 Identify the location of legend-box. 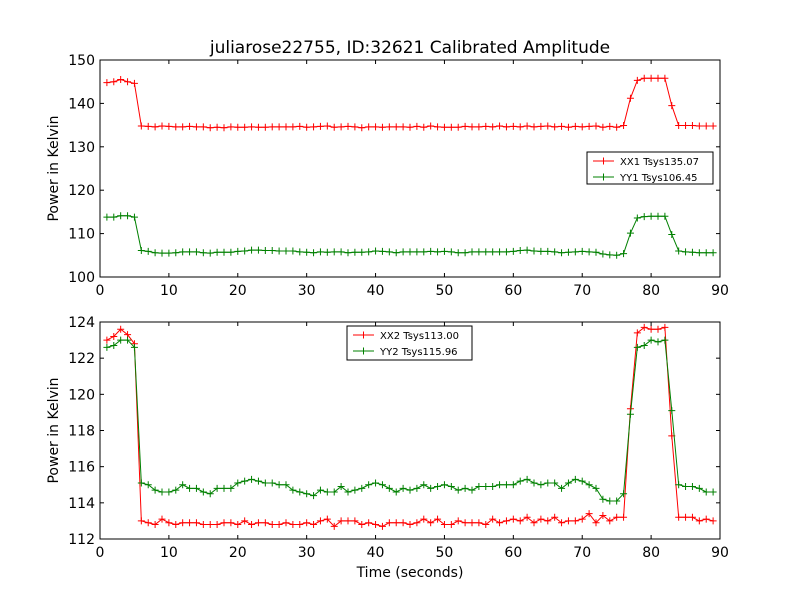
(650, 168).